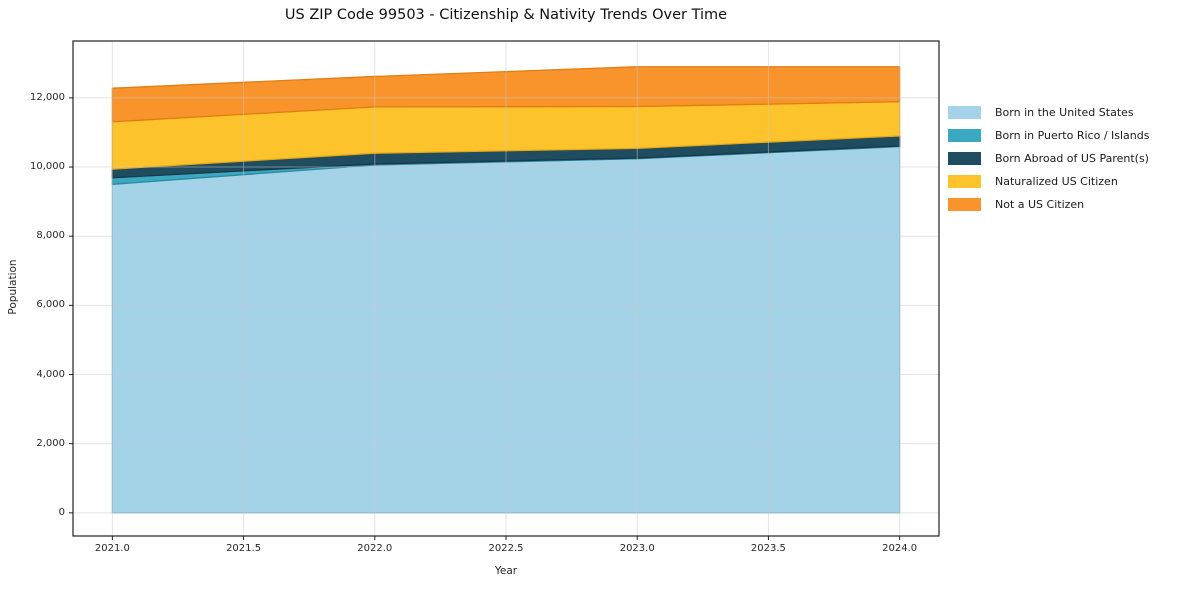 This screenshot has width=1189, height=590. Describe the element at coordinates (1072, 135) in the screenshot. I see `legend-label: Born in Puerto Rico / Islands` at that location.